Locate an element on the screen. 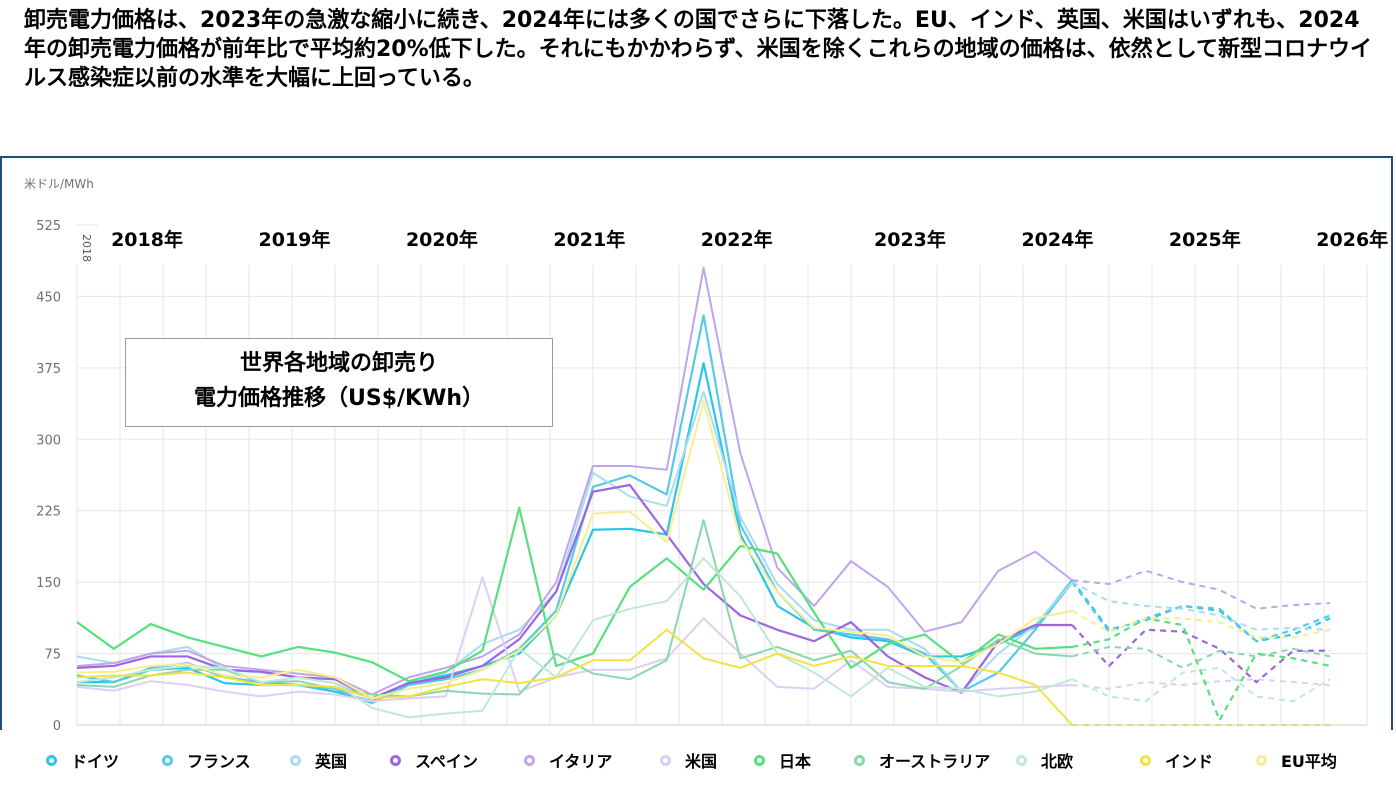 This screenshot has width=1396, height=795. legend-item: スペイン is located at coordinates (434, 760).